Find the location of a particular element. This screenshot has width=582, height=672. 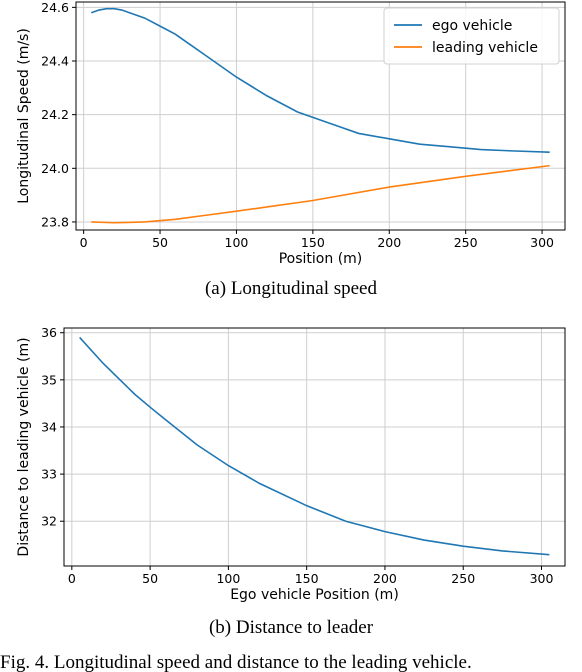

x-axis-label: Position (m) is located at coordinates (321, 259).